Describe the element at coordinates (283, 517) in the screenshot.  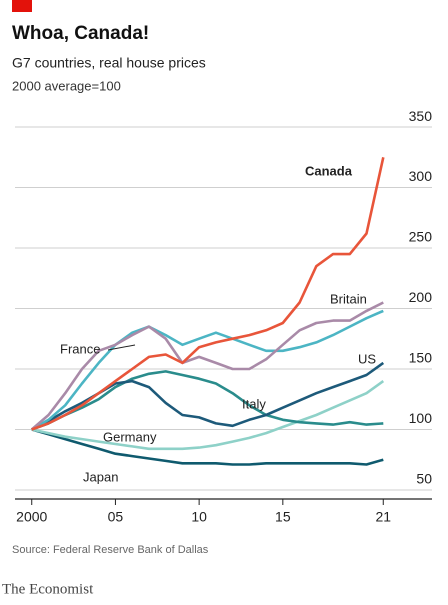
I see `x-tick-label: 15` at that location.